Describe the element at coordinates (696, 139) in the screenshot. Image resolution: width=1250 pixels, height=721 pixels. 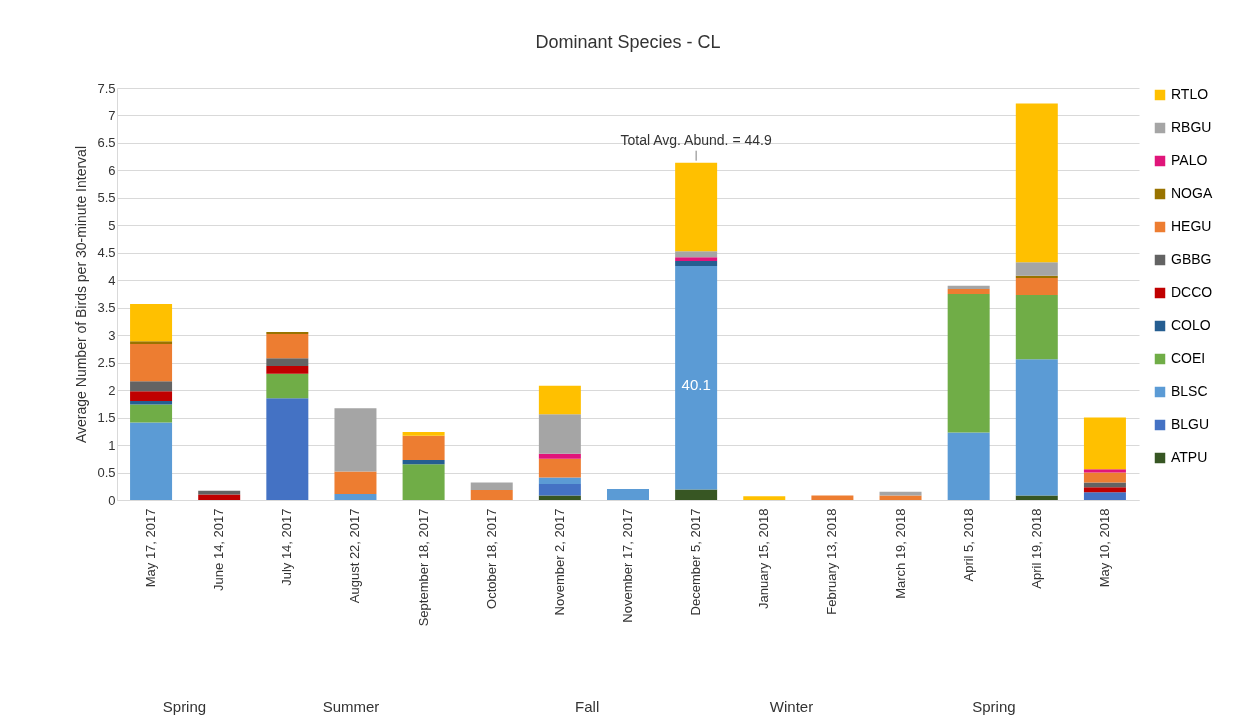
I see `annotation: Total Avg. Abund. = 44.9` at that location.